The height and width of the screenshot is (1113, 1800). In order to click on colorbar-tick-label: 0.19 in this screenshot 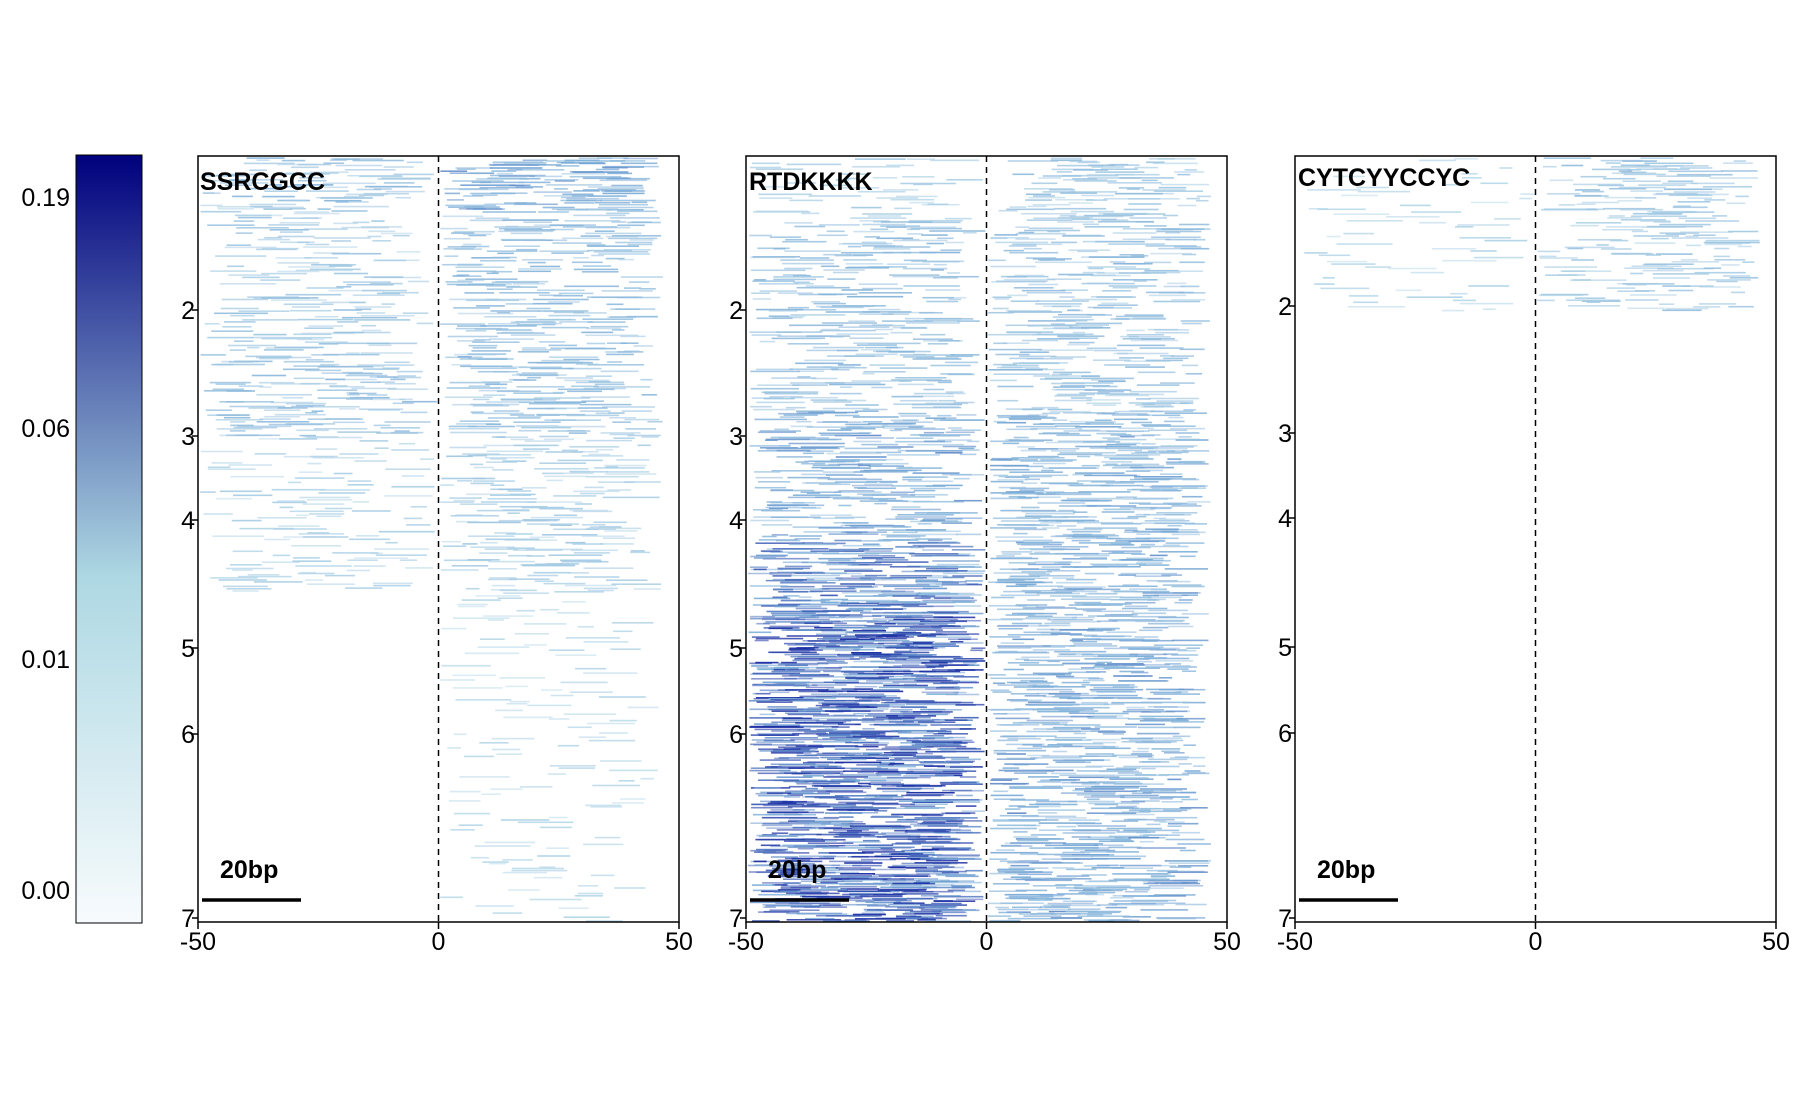, I will do `click(45, 198)`.